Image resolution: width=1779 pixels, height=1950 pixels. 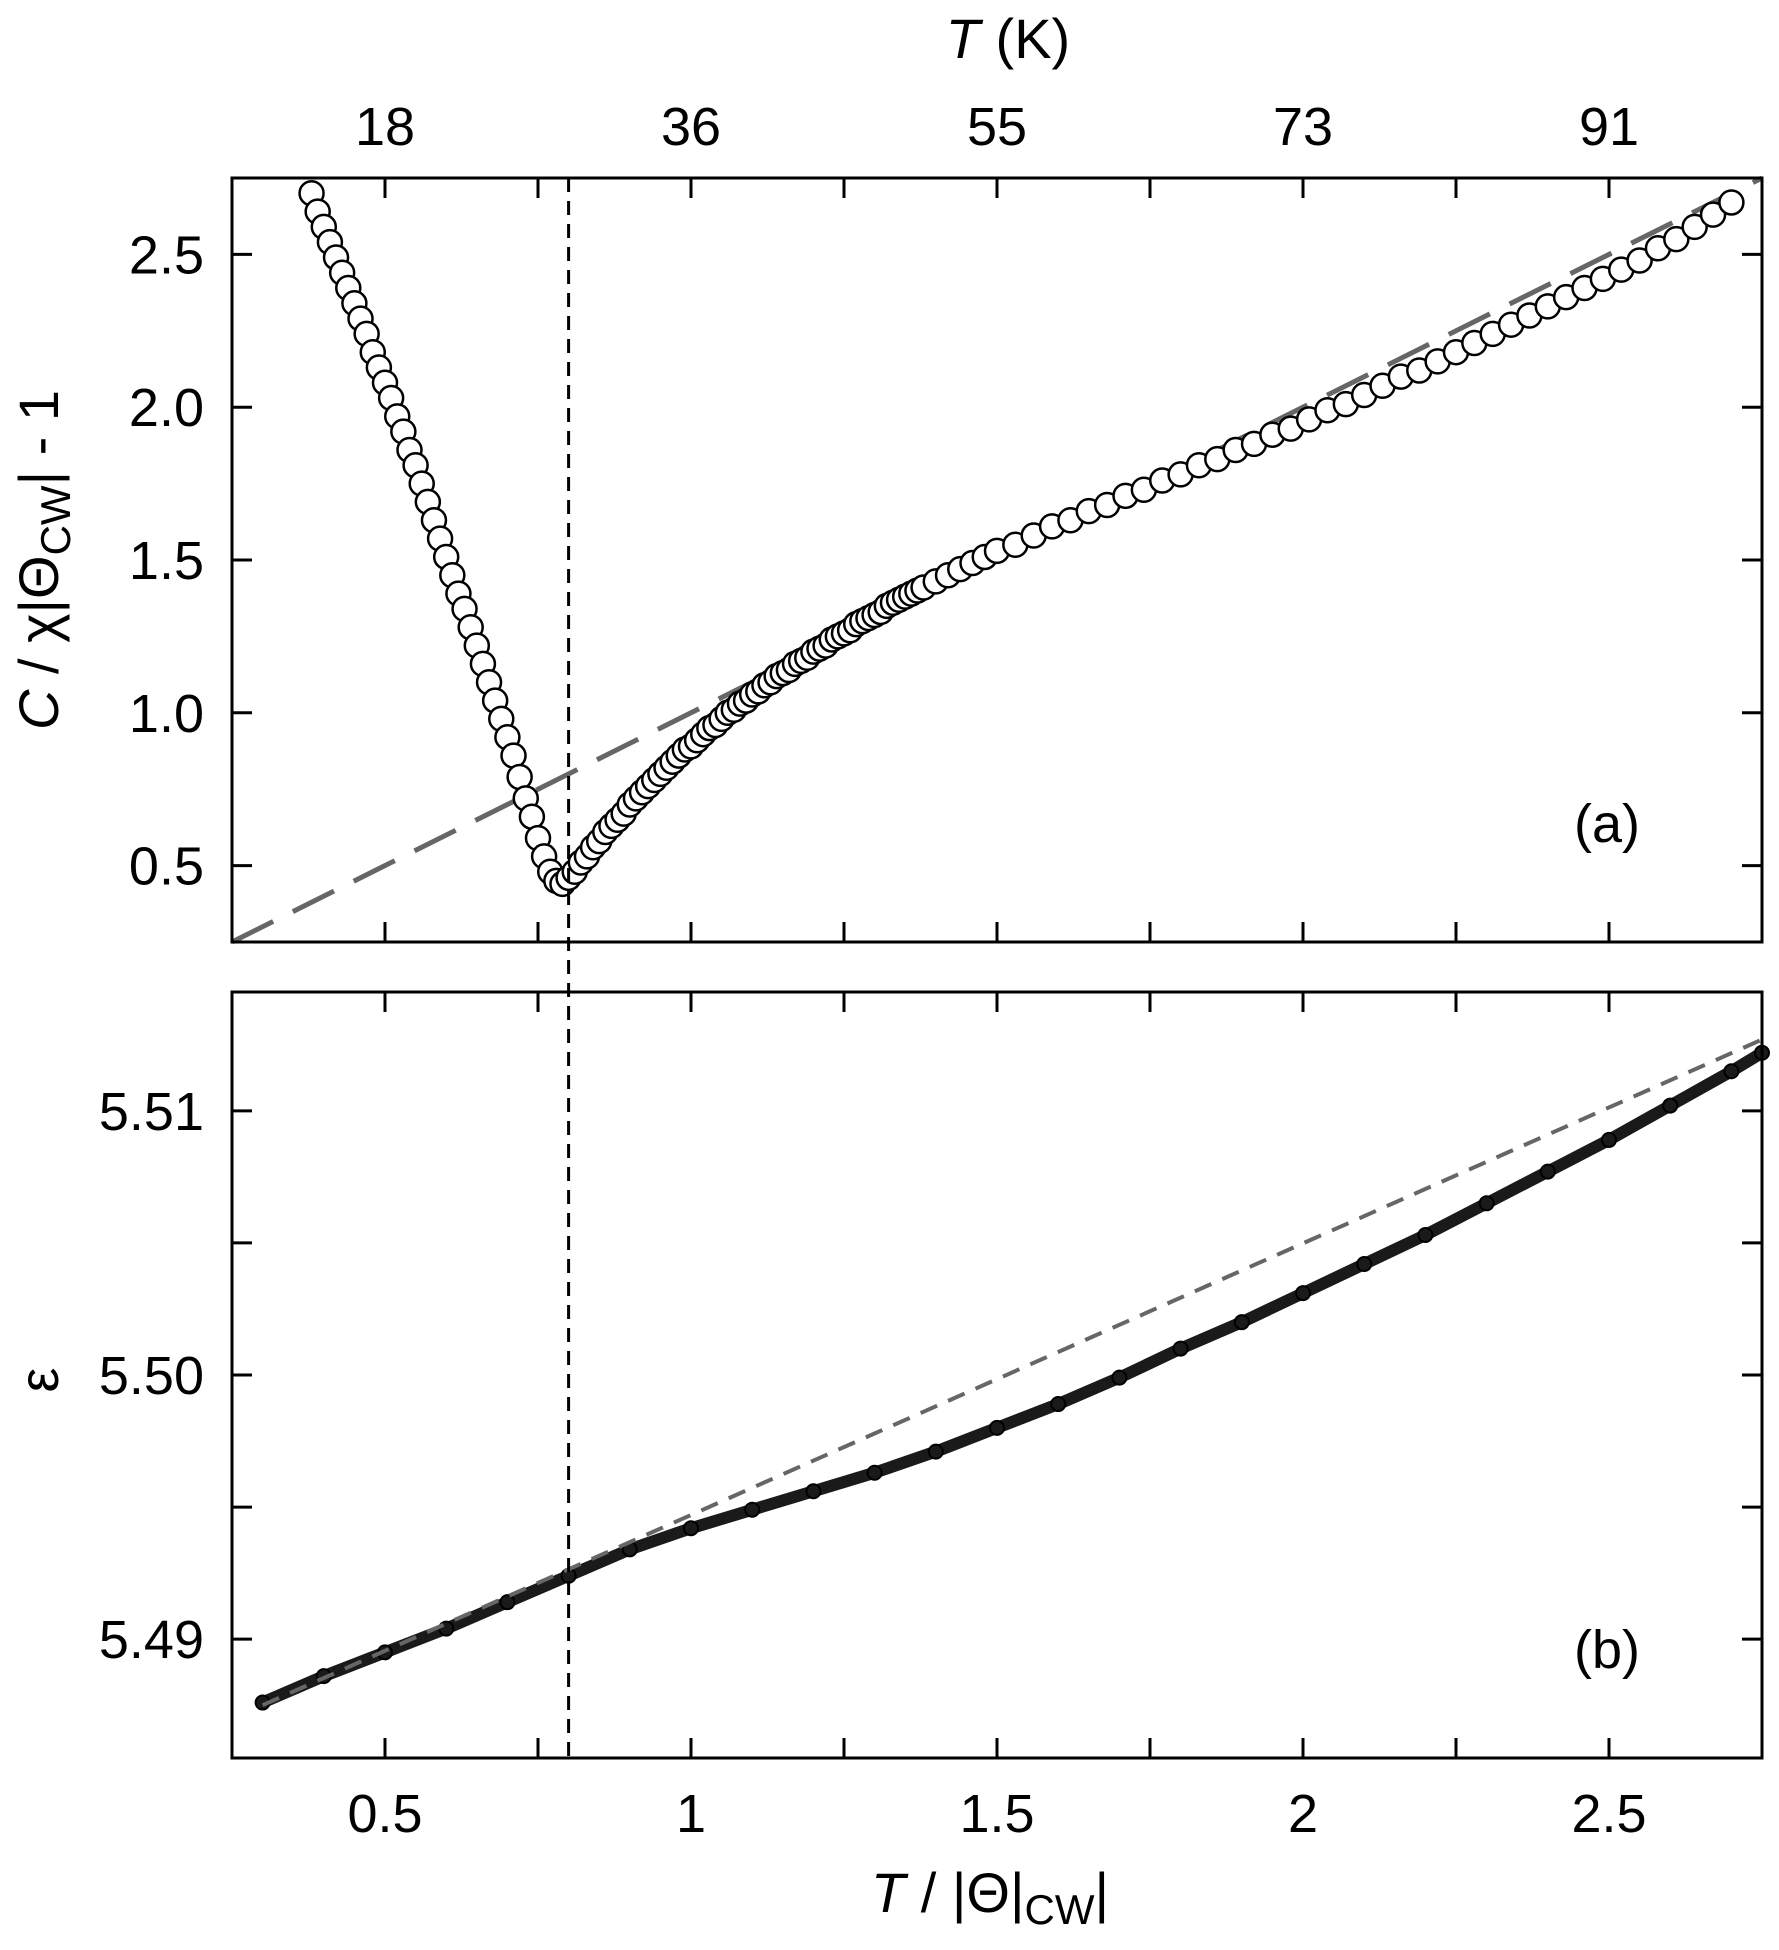 What do you see at coordinates (1607, 824) in the screenshot?
I see `panel-a-label: (a)` at bounding box center [1607, 824].